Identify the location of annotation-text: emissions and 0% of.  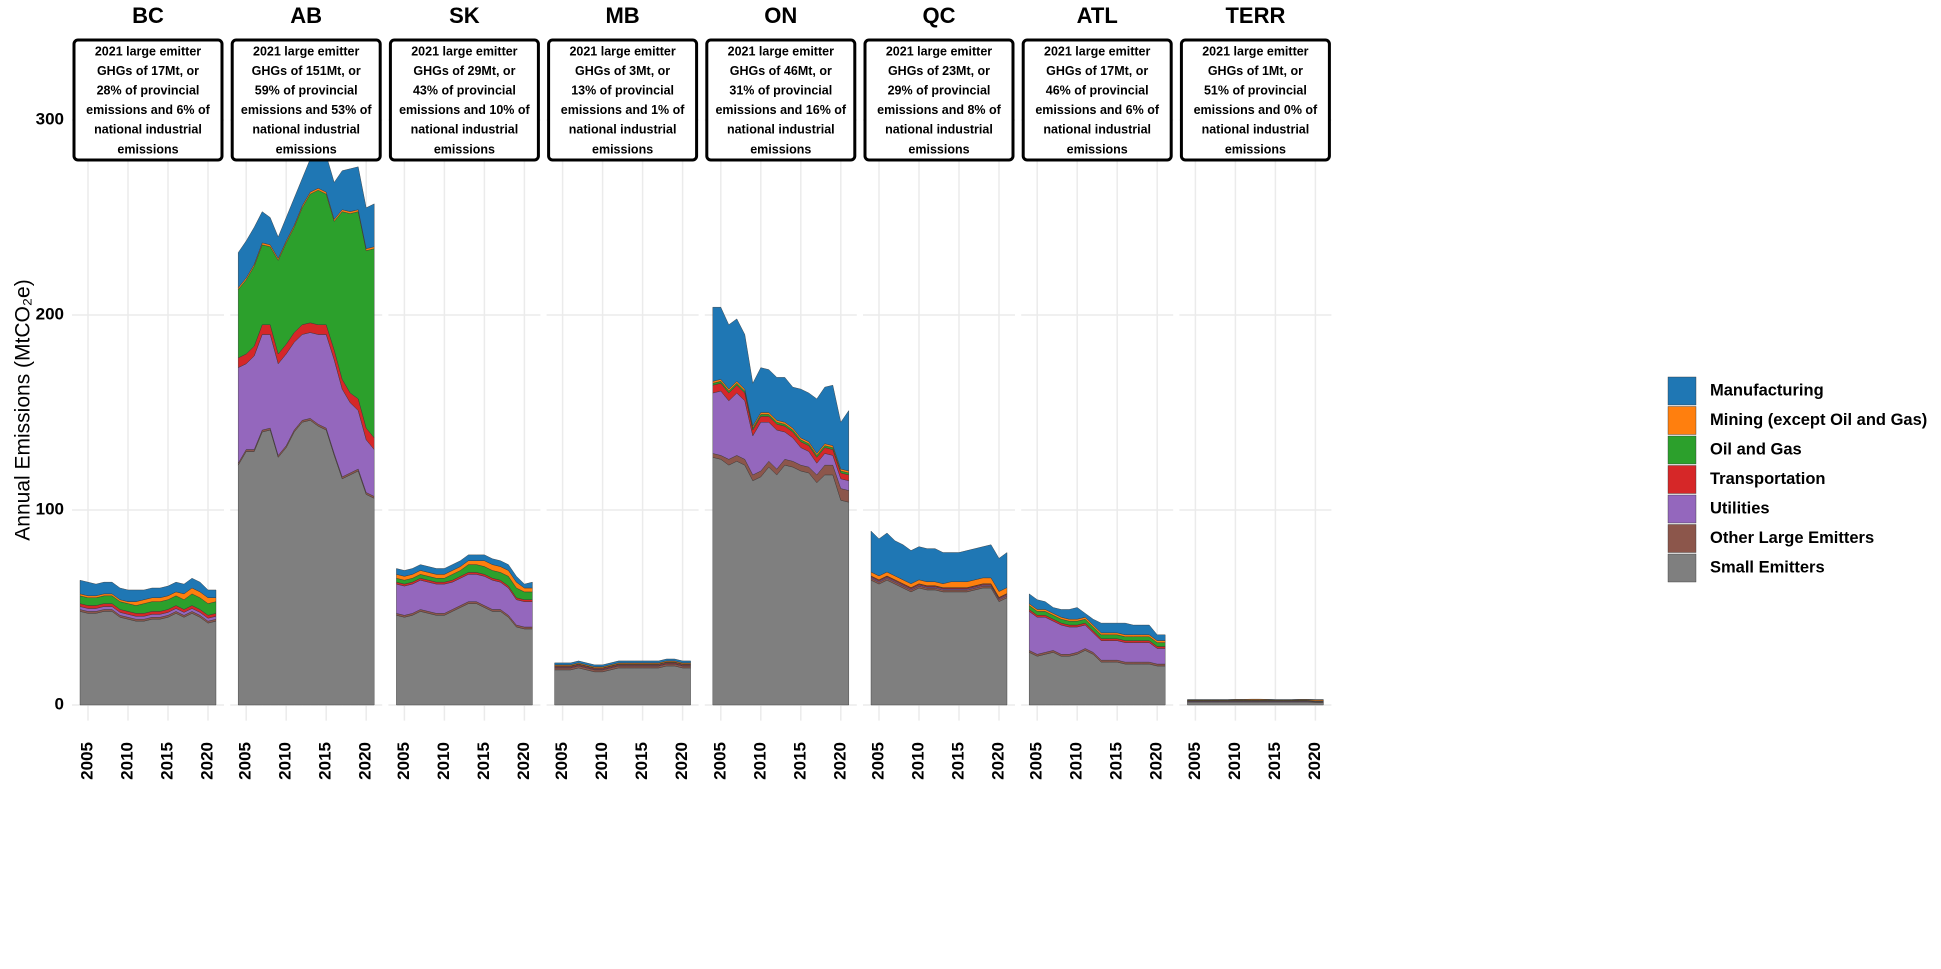
(1256, 110).